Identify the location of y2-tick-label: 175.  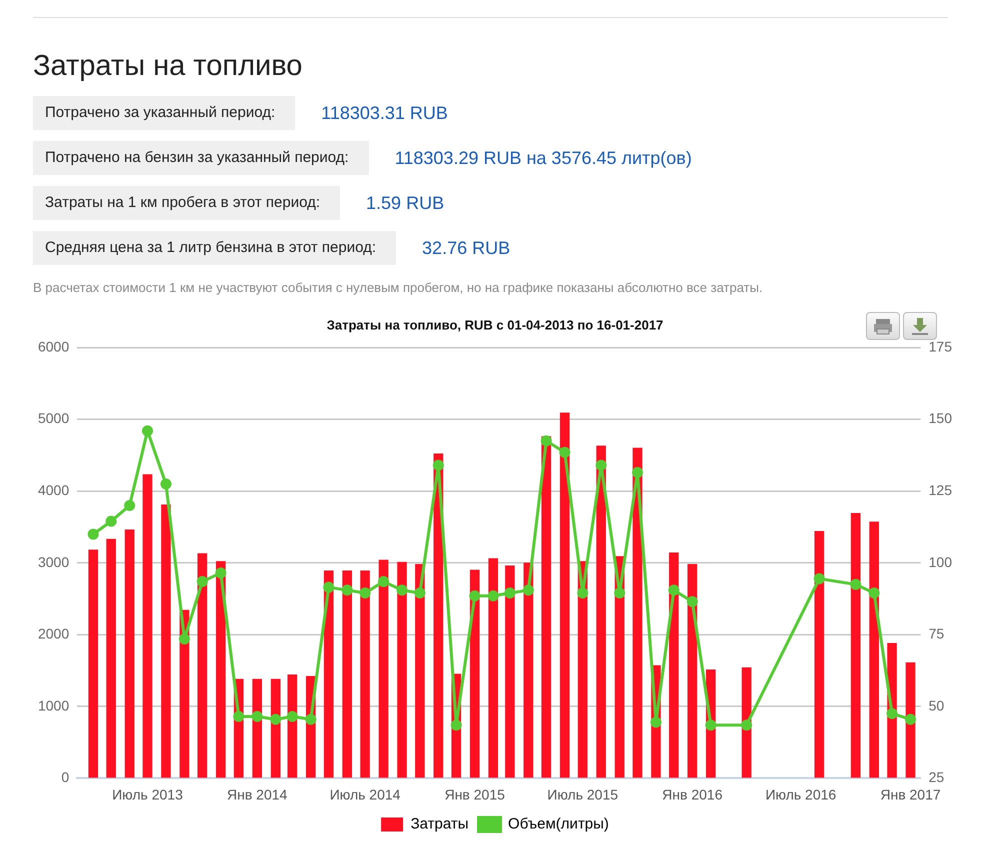
(940, 346).